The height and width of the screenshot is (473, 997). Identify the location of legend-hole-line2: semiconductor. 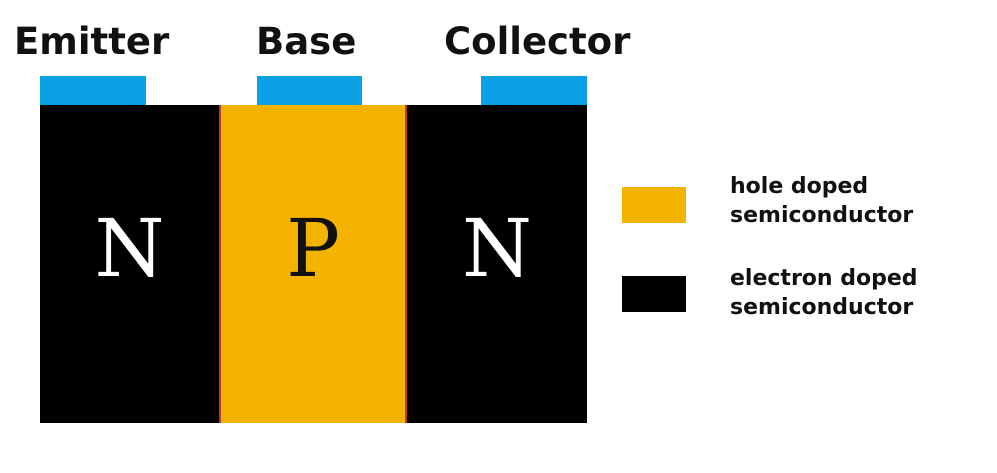
(822, 215).